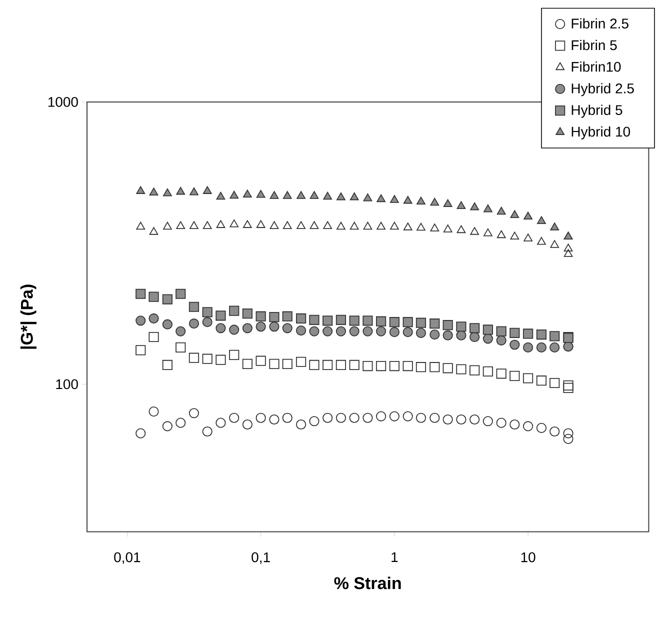 This screenshot has height=619, width=657. What do you see at coordinates (395, 557) in the screenshot?
I see `x-tick-label: 1` at bounding box center [395, 557].